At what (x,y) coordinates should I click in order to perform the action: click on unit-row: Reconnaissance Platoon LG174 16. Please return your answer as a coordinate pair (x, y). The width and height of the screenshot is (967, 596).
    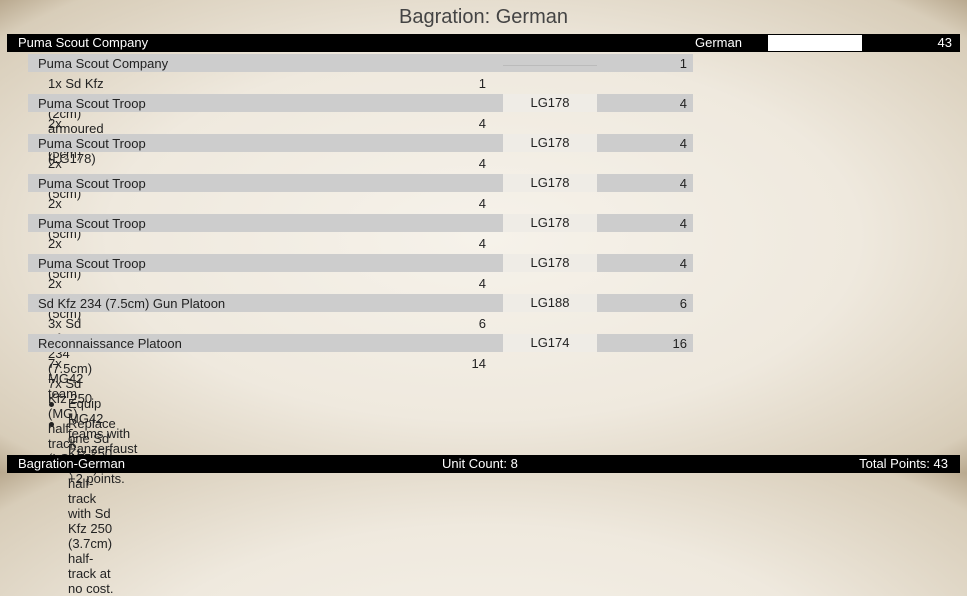
    Looking at the image, I should click on (360, 344).